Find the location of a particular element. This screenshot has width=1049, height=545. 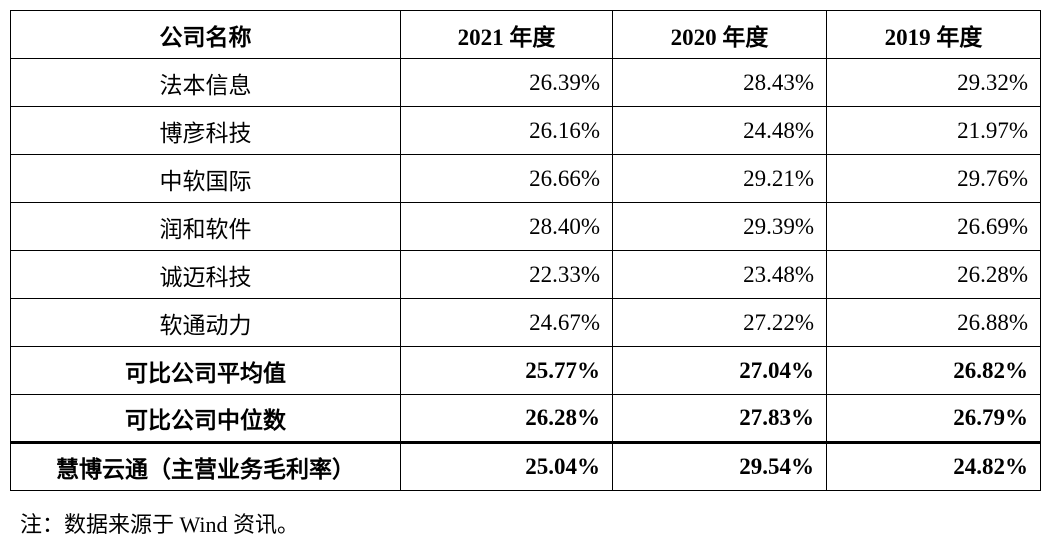

company-name: 可比公司平均值 is located at coordinates (205, 370).